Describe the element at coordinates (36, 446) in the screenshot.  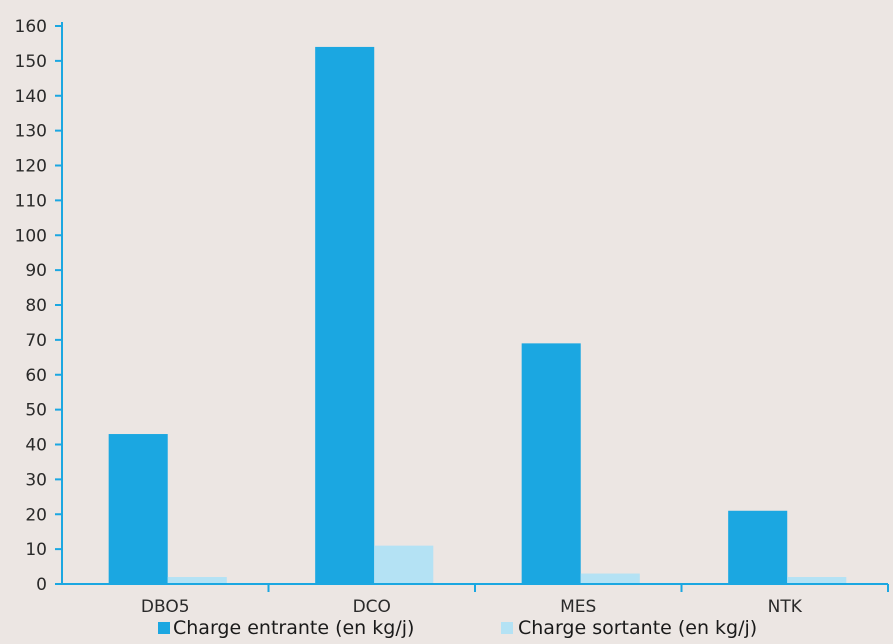
I see `y-tick-label: 40` at that location.